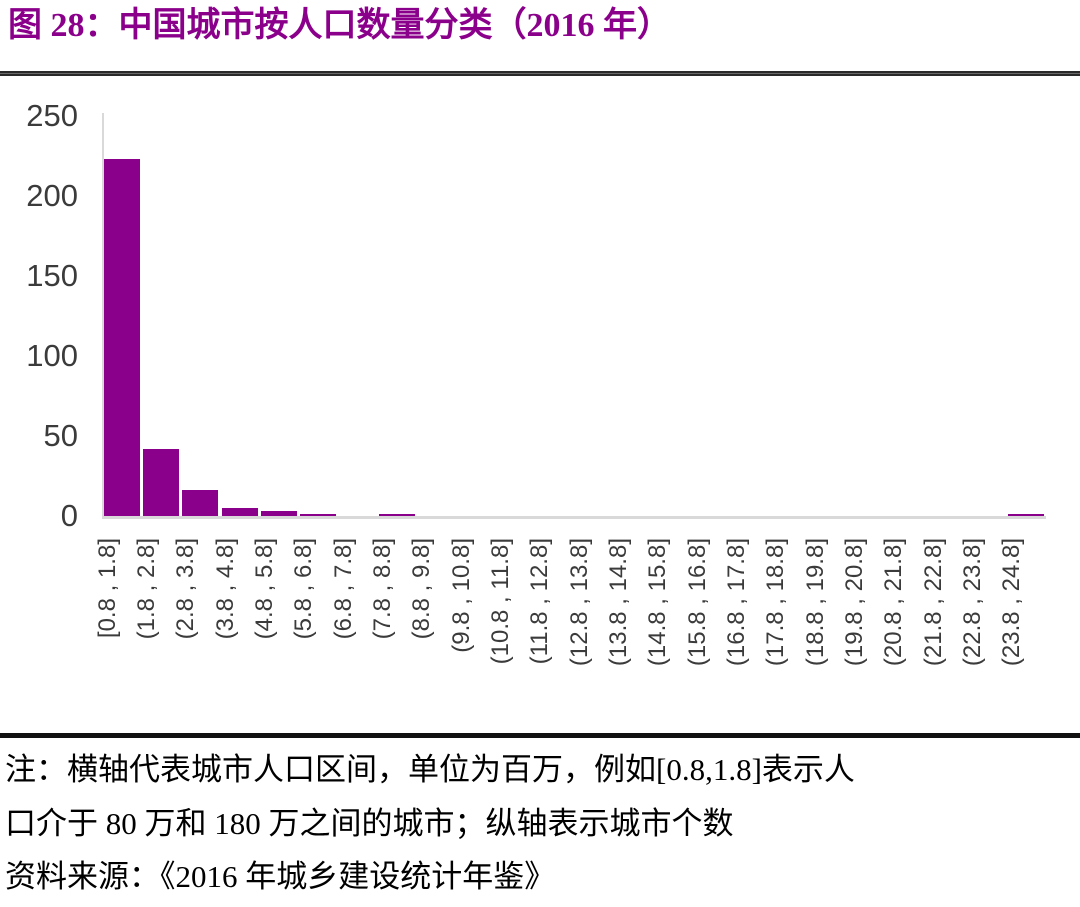 The height and width of the screenshot is (907, 1080). Describe the element at coordinates (540, 73) in the screenshot. I see `title-divider` at that location.